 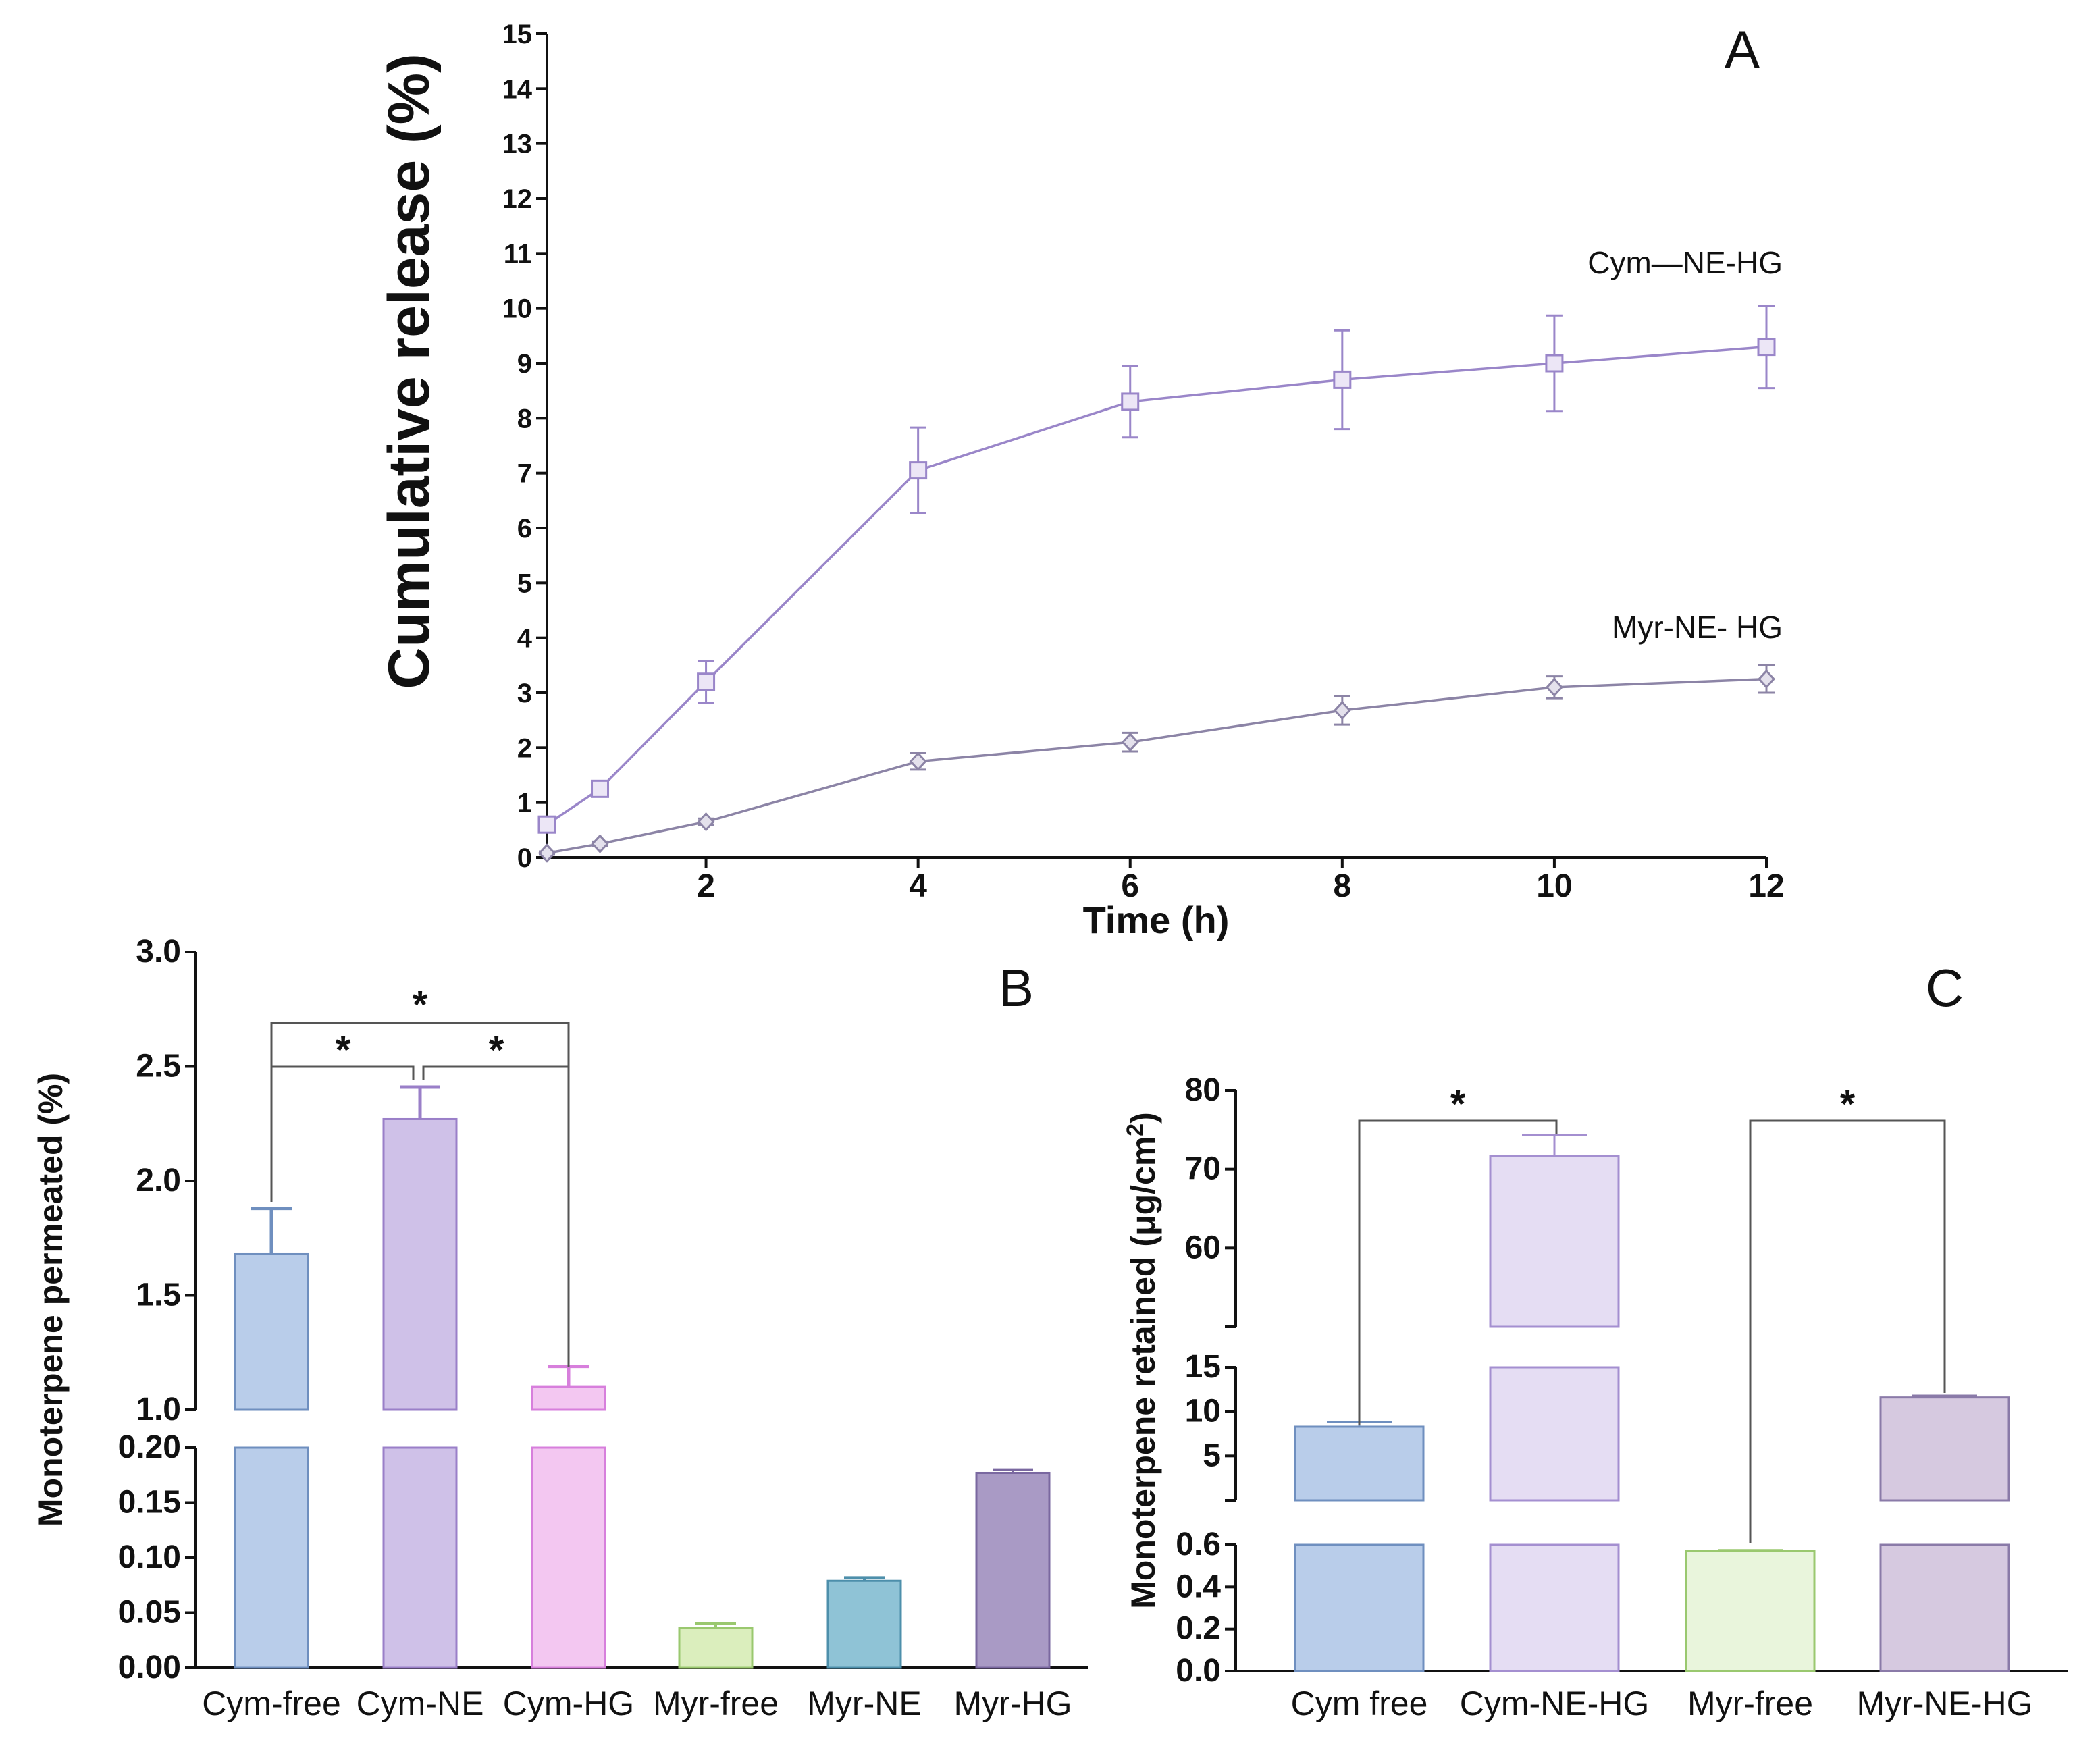 I want to click on panel-a-x-axis-label: Time (h), so click(x=1157, y=920).